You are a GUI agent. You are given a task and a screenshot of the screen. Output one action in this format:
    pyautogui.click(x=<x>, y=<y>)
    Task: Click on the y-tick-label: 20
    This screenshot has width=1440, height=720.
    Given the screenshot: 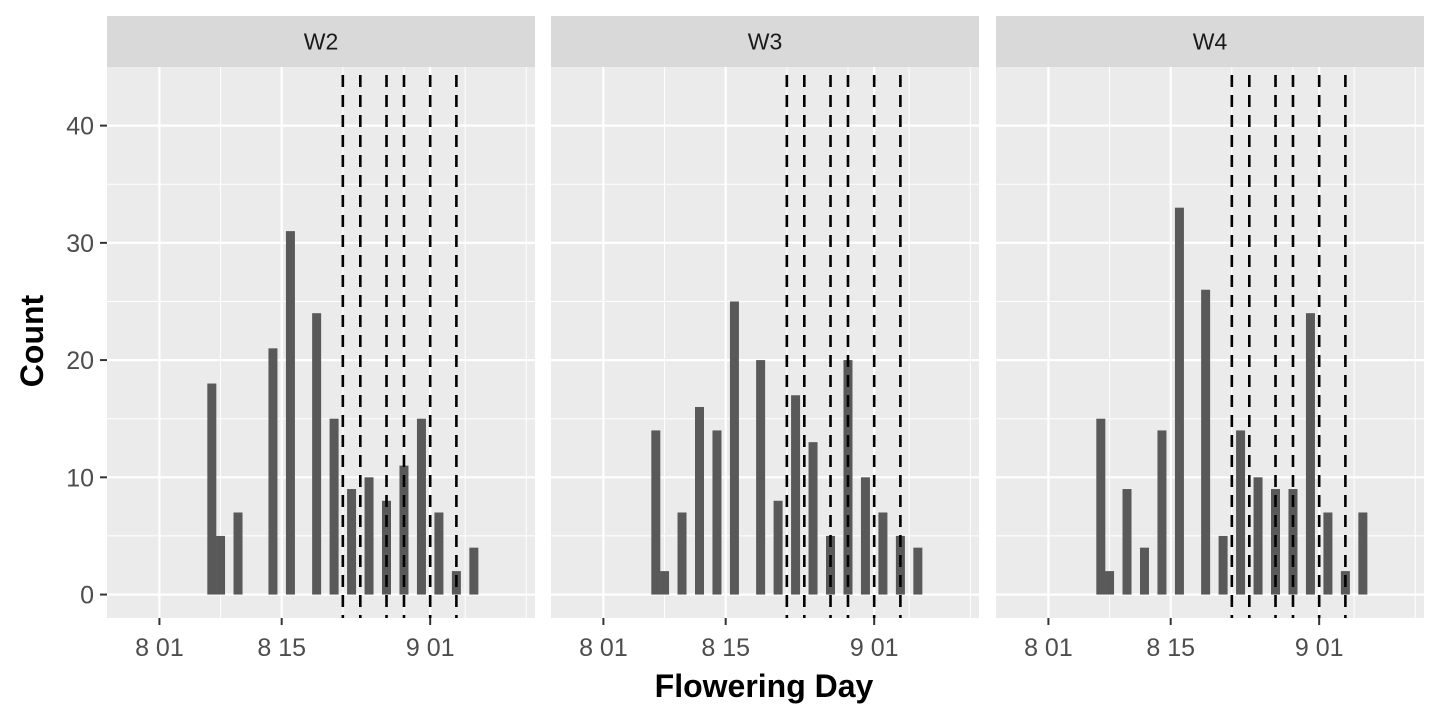 What is the action you would take?
    pyautogui.click(x=80, y=361)
    